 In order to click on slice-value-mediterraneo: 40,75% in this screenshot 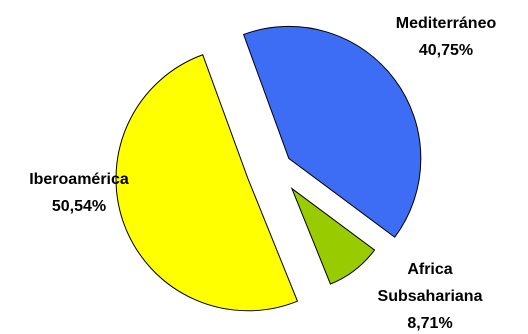, I will do `click(446, 50)`.